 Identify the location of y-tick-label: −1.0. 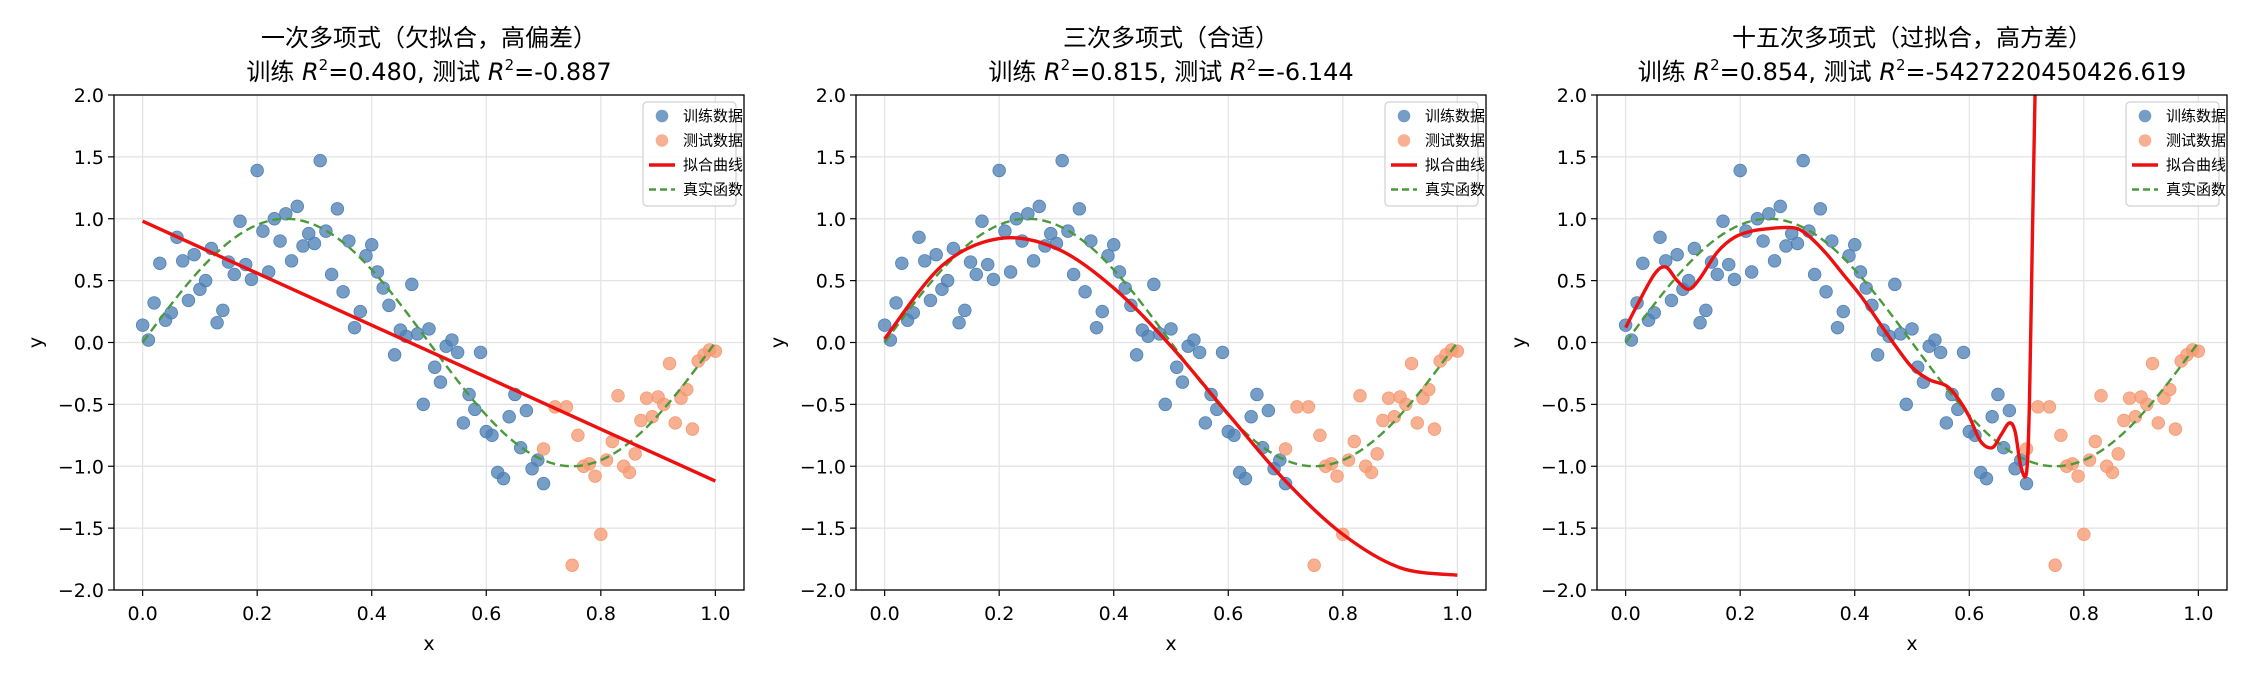
(81, 467).